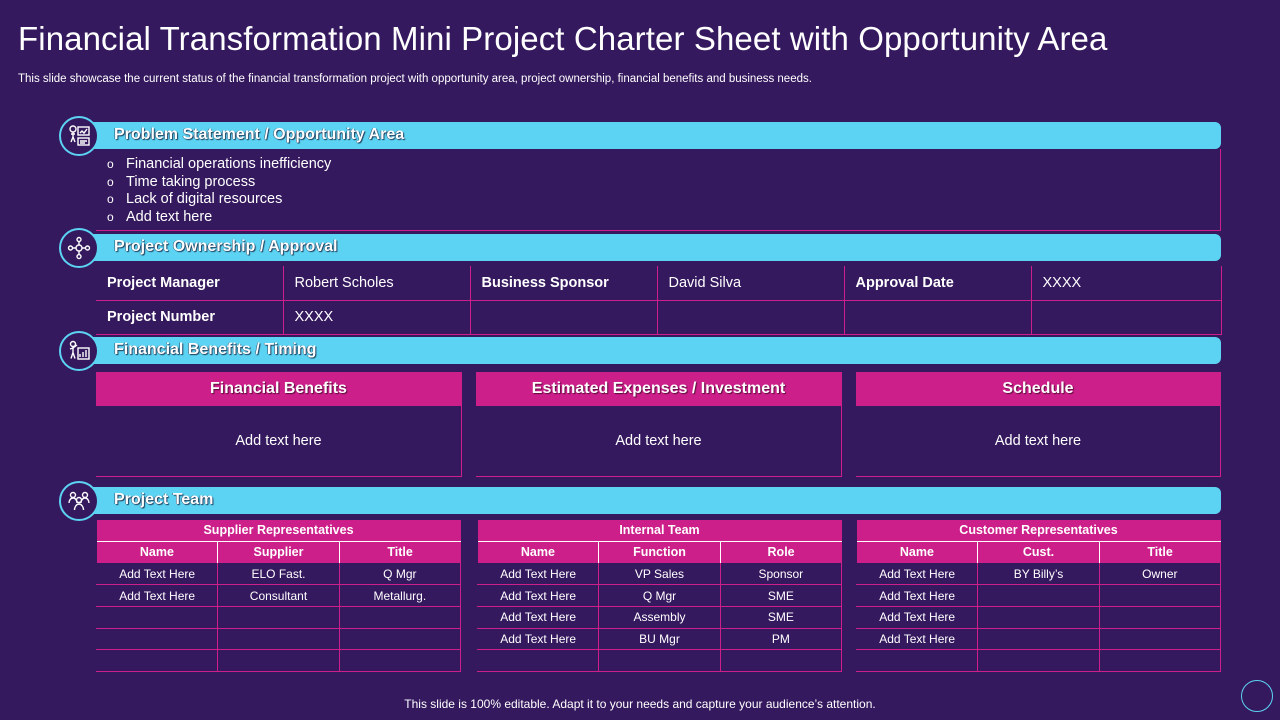 This screenshot has width=1280, height=720. Describe the element at coordinates (1038, 552) in the screenshot. I see `column-header: Cust.` at that location.